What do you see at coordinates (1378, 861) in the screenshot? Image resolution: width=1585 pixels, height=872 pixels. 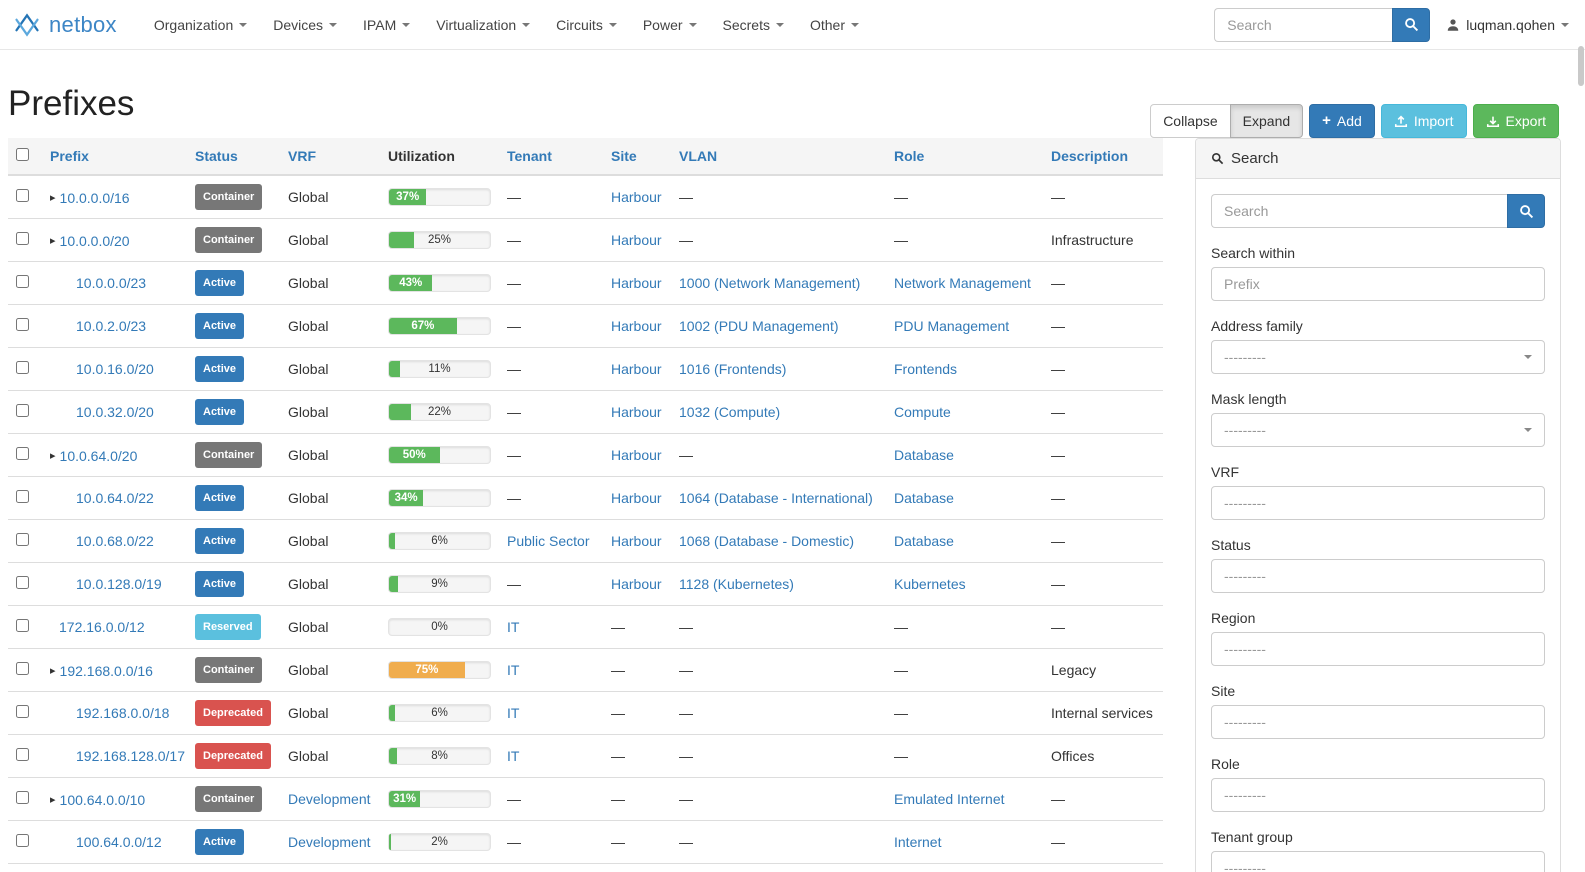 I see `filter-select-tenant-group: ---------` at bounding box center [1378, 861].